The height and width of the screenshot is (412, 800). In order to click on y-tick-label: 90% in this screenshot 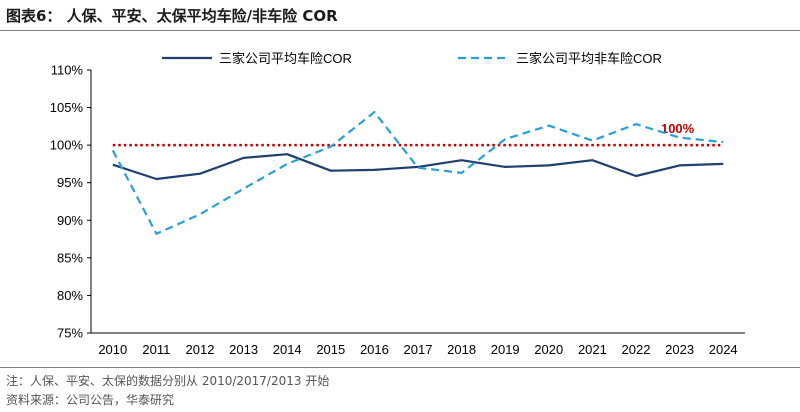, I will do `click(70, 220)`.